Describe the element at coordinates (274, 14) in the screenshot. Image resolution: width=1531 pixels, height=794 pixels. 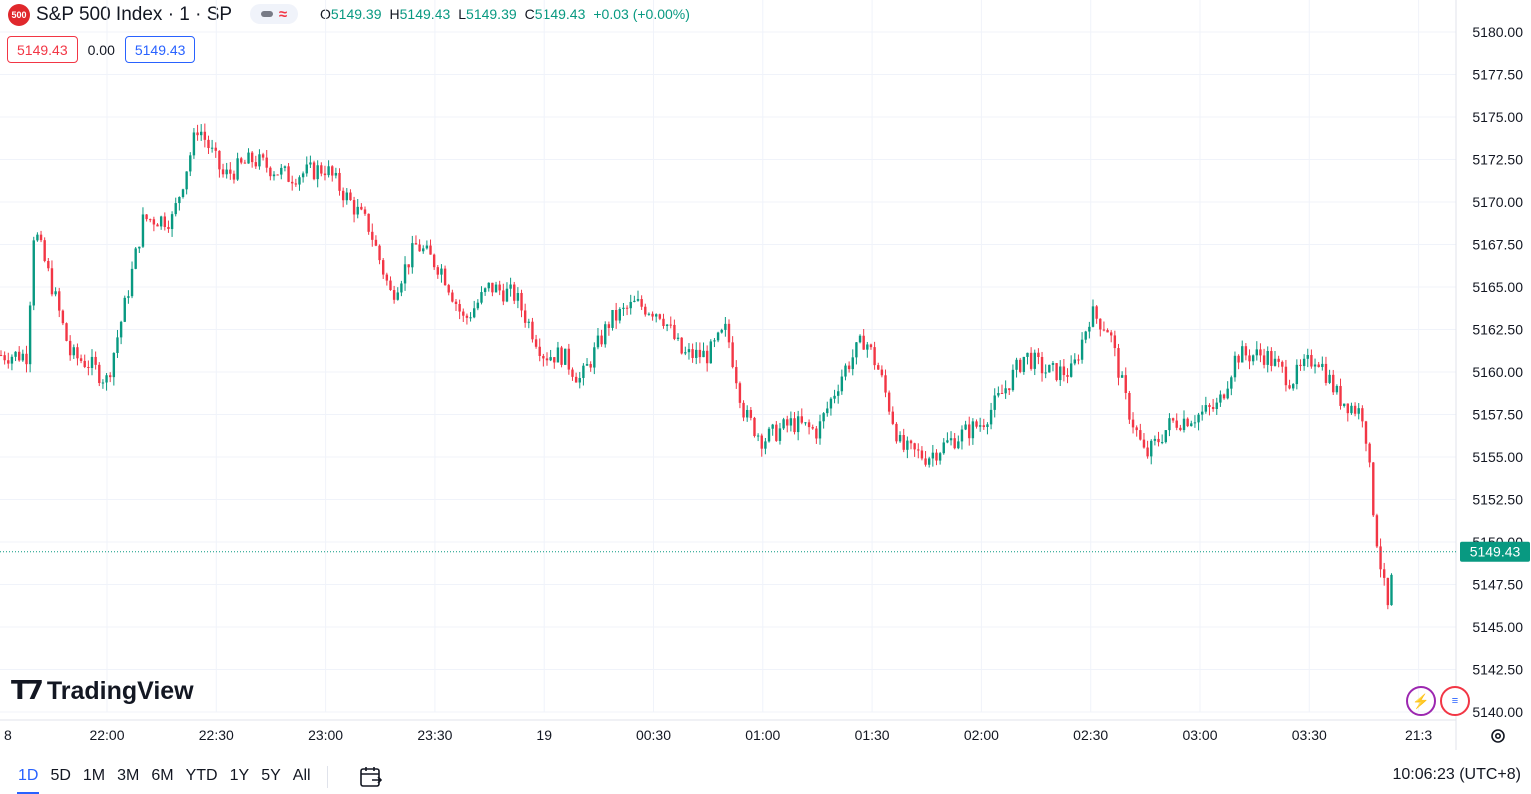
I see `indicator-toggle: ≈` at that location.